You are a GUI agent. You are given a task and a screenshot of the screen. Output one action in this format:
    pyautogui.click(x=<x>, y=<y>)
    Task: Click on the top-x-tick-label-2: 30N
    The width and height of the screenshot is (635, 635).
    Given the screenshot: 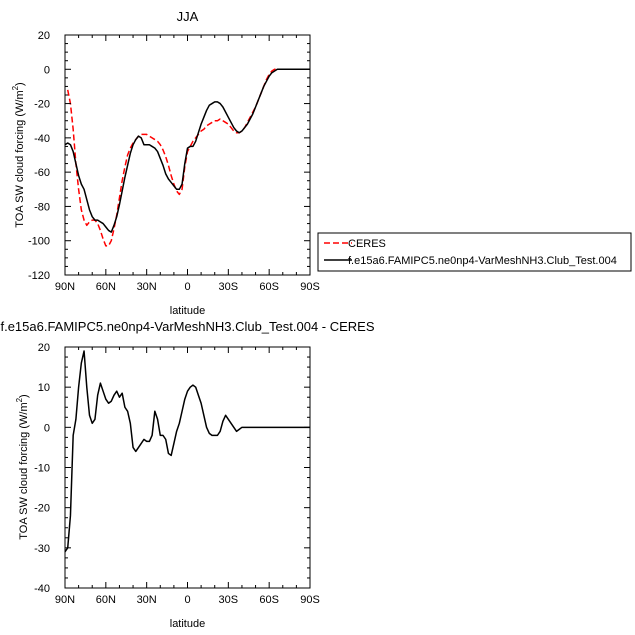 What is the action you would take?
    pyautogui.click(x=147, y=287)
    